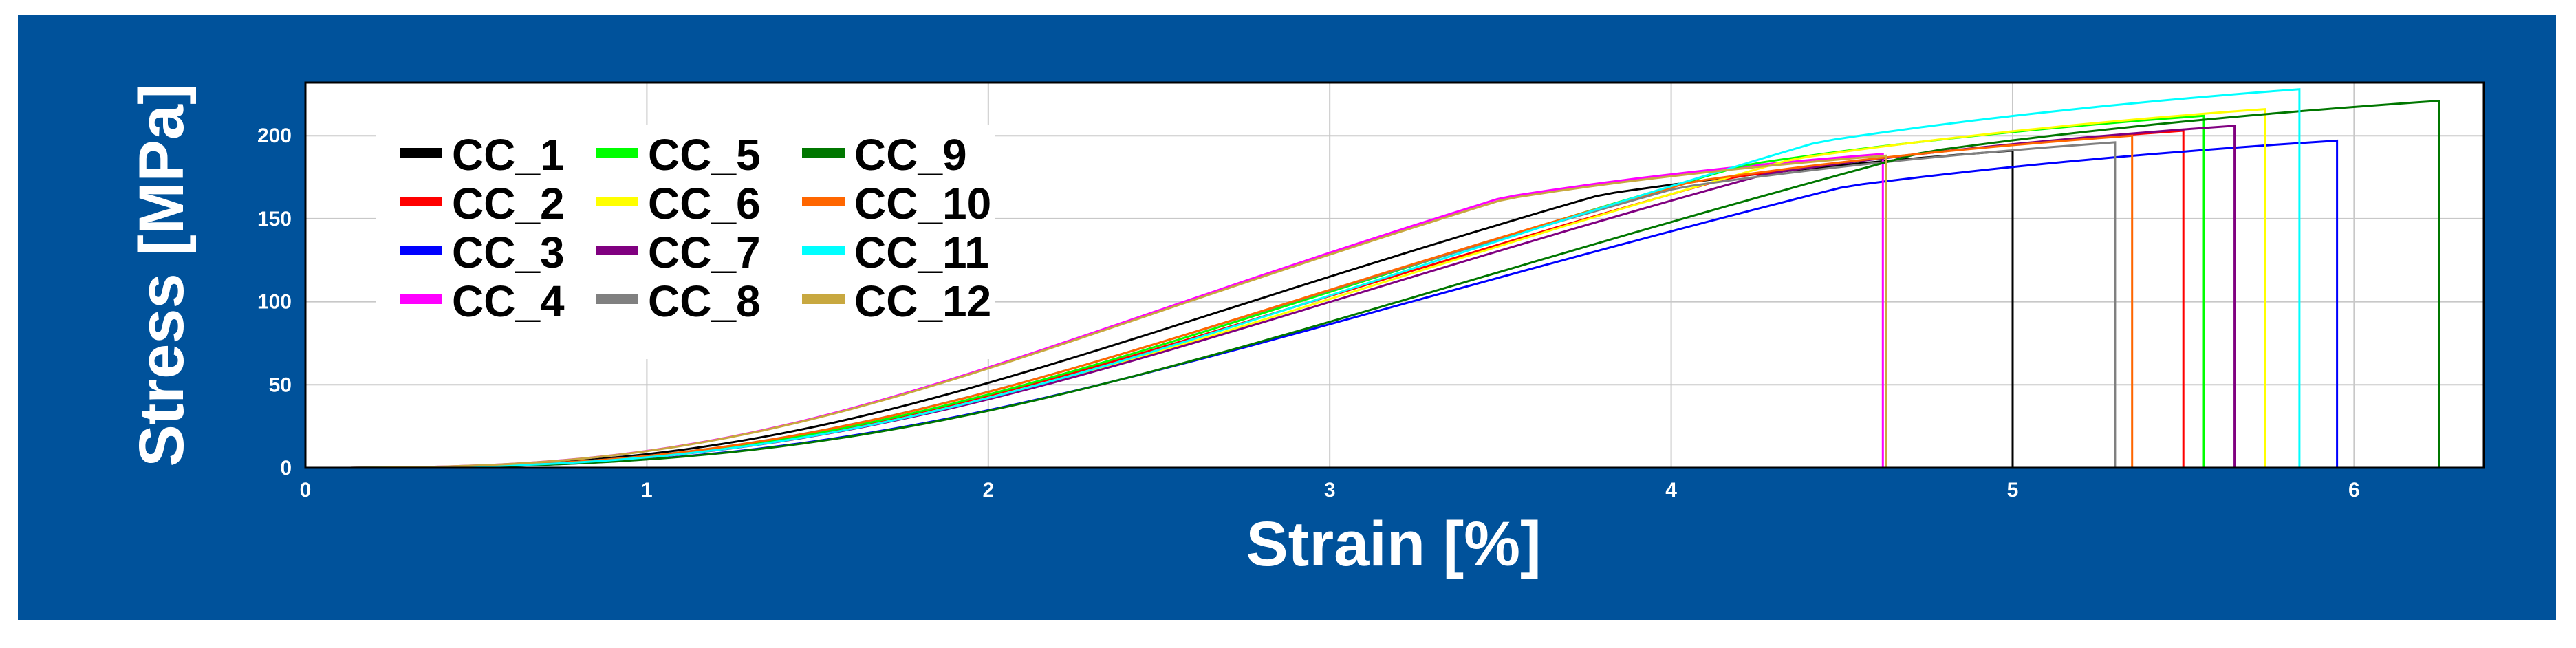  Describe the element at coordinates (509, 155) in the screenshot. I see `legend-label: CC_1` at that location.